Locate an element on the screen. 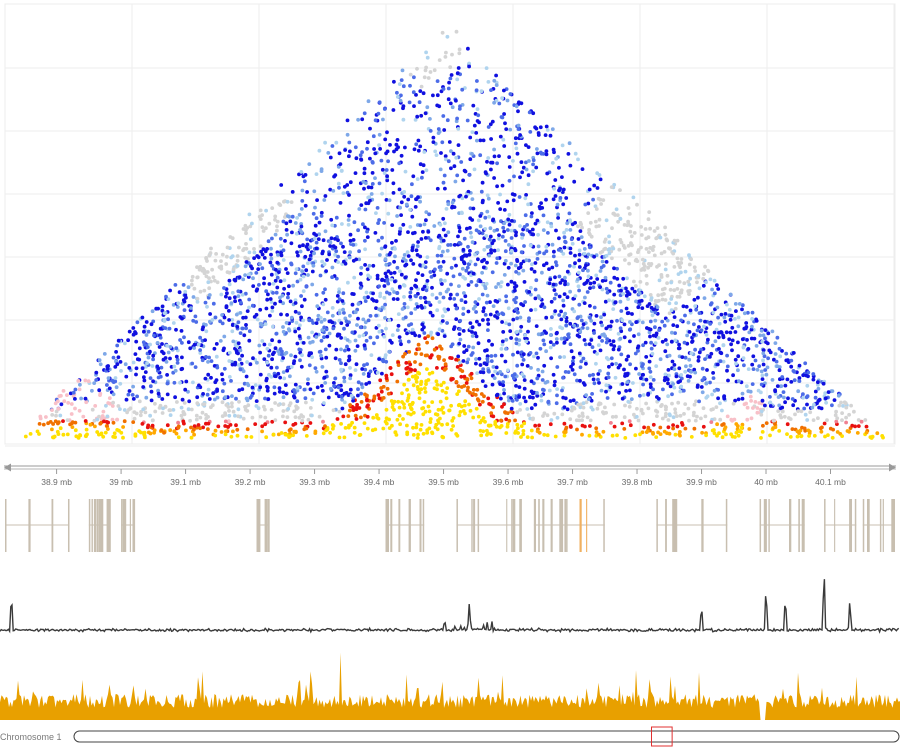  chromosome-navigator: Chromosome 1 is located at coordinates (450, 736).